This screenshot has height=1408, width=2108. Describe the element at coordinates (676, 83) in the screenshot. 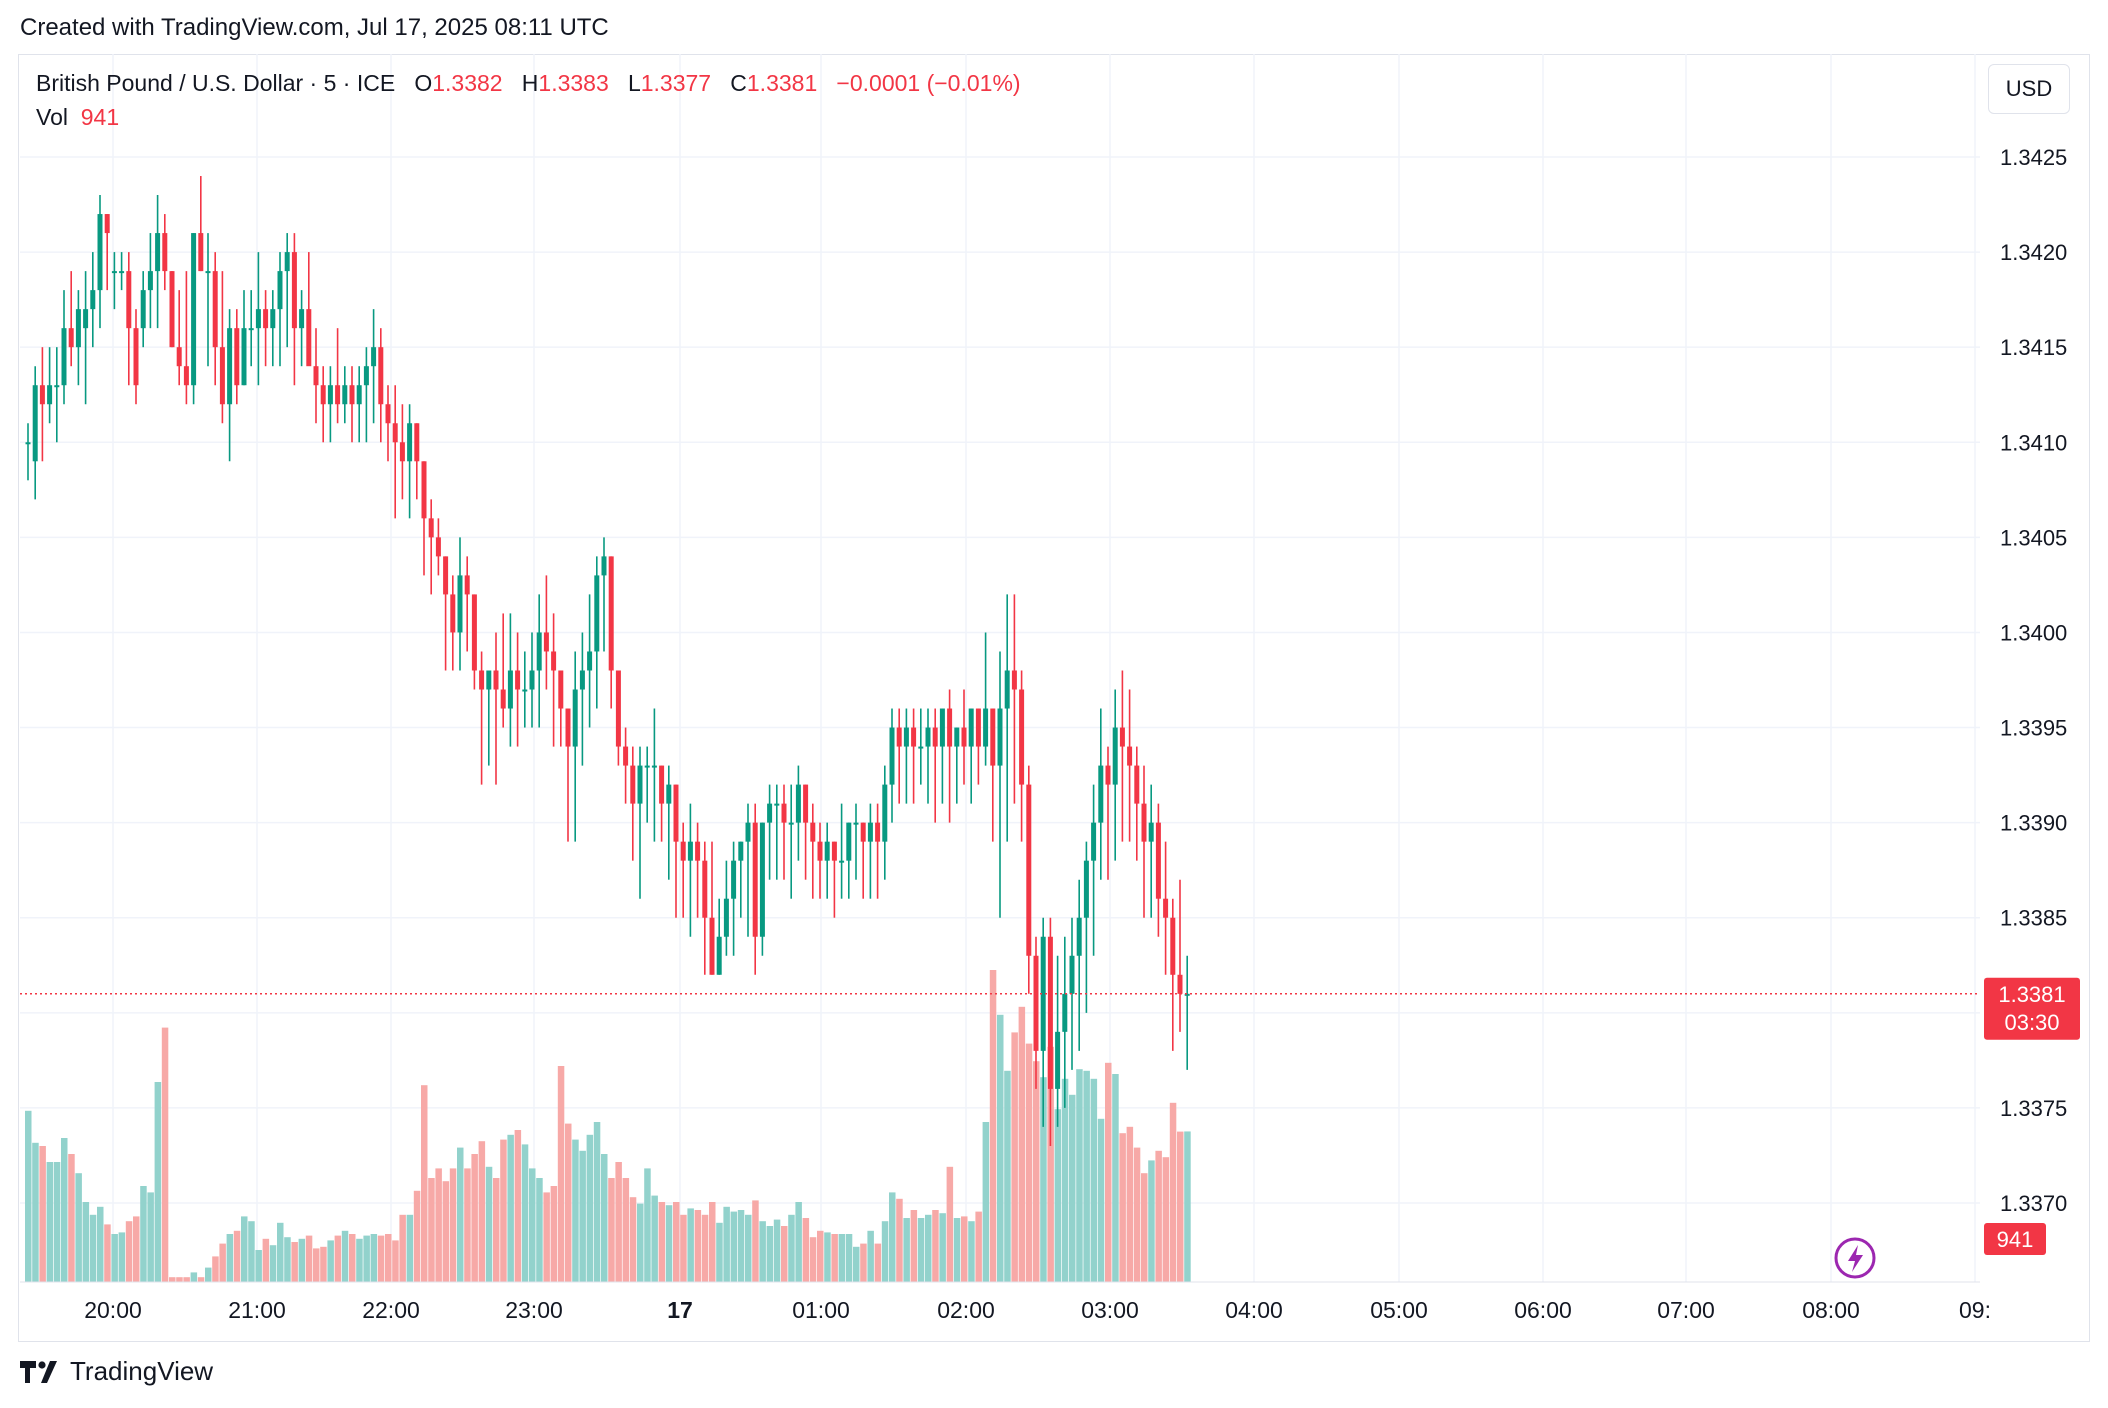

I see `low-value: 1.3377` at that location.